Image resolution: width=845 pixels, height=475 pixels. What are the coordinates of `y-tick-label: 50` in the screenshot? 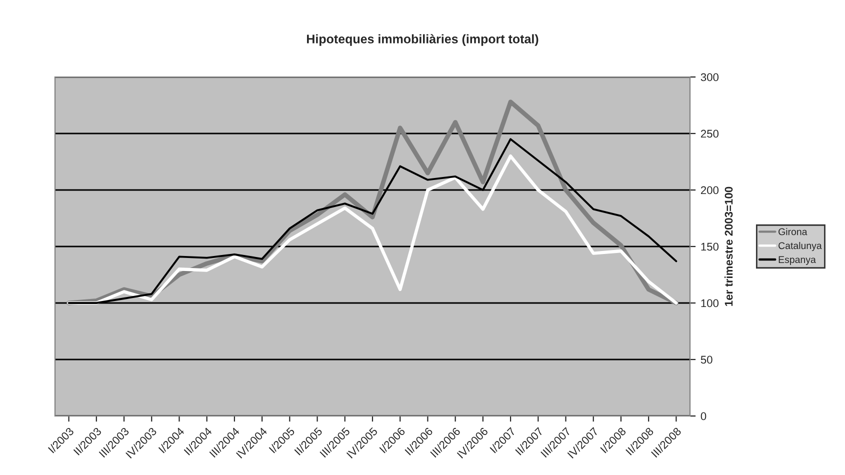 It's located at (706, 360).